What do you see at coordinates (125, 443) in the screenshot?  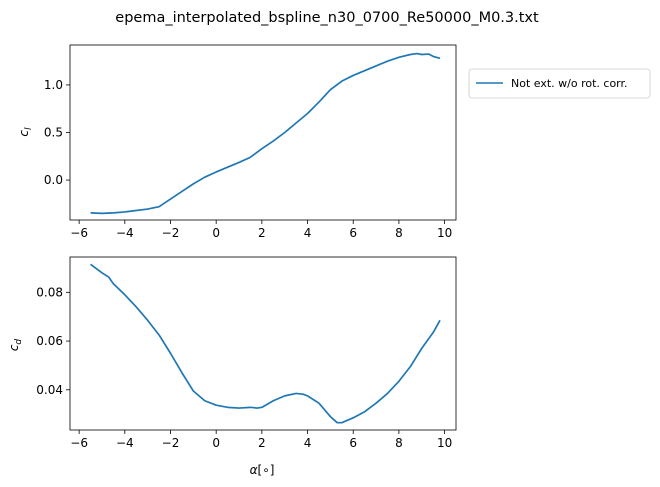 I see `bottom-xtick-label: −4` at bounding box center [125, 443].